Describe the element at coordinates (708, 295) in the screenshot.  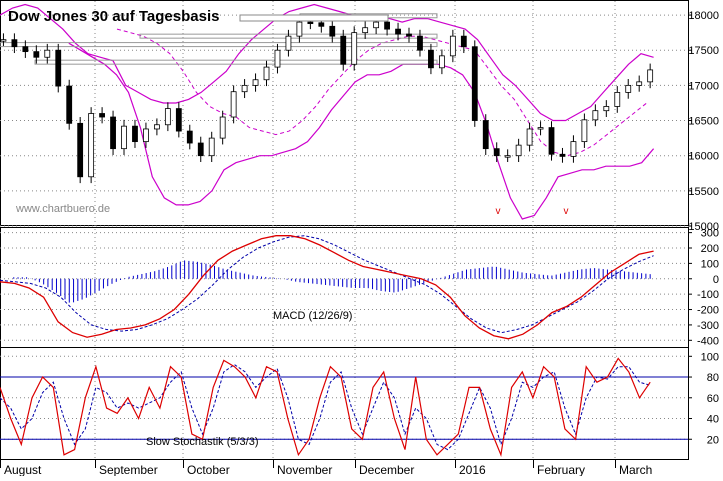
I see `y-tick-label: -100` at that location.